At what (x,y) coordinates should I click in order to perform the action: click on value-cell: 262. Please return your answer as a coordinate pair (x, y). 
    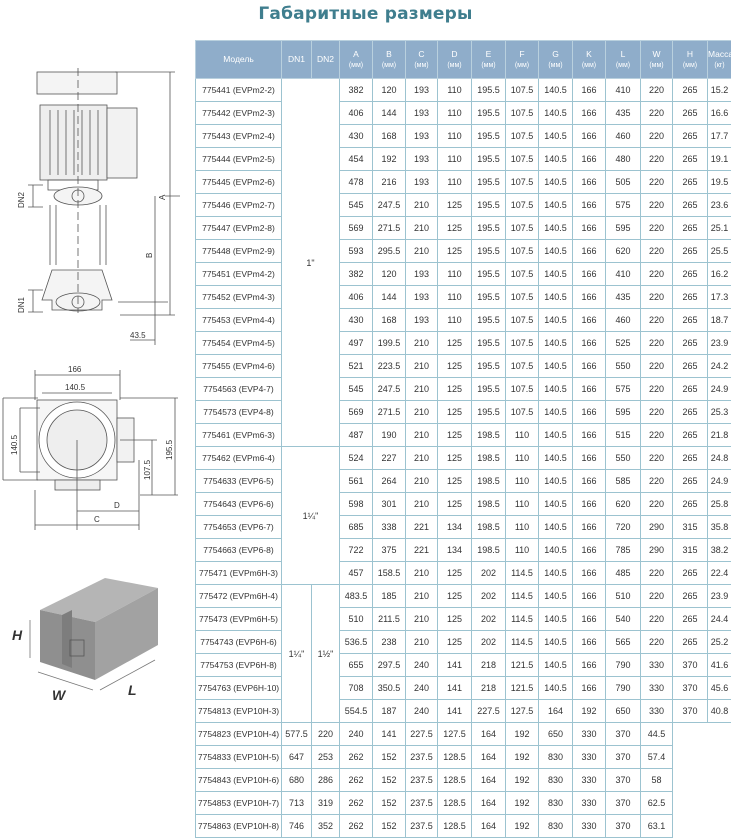
    Looking at the image, I should click on (356, 780).